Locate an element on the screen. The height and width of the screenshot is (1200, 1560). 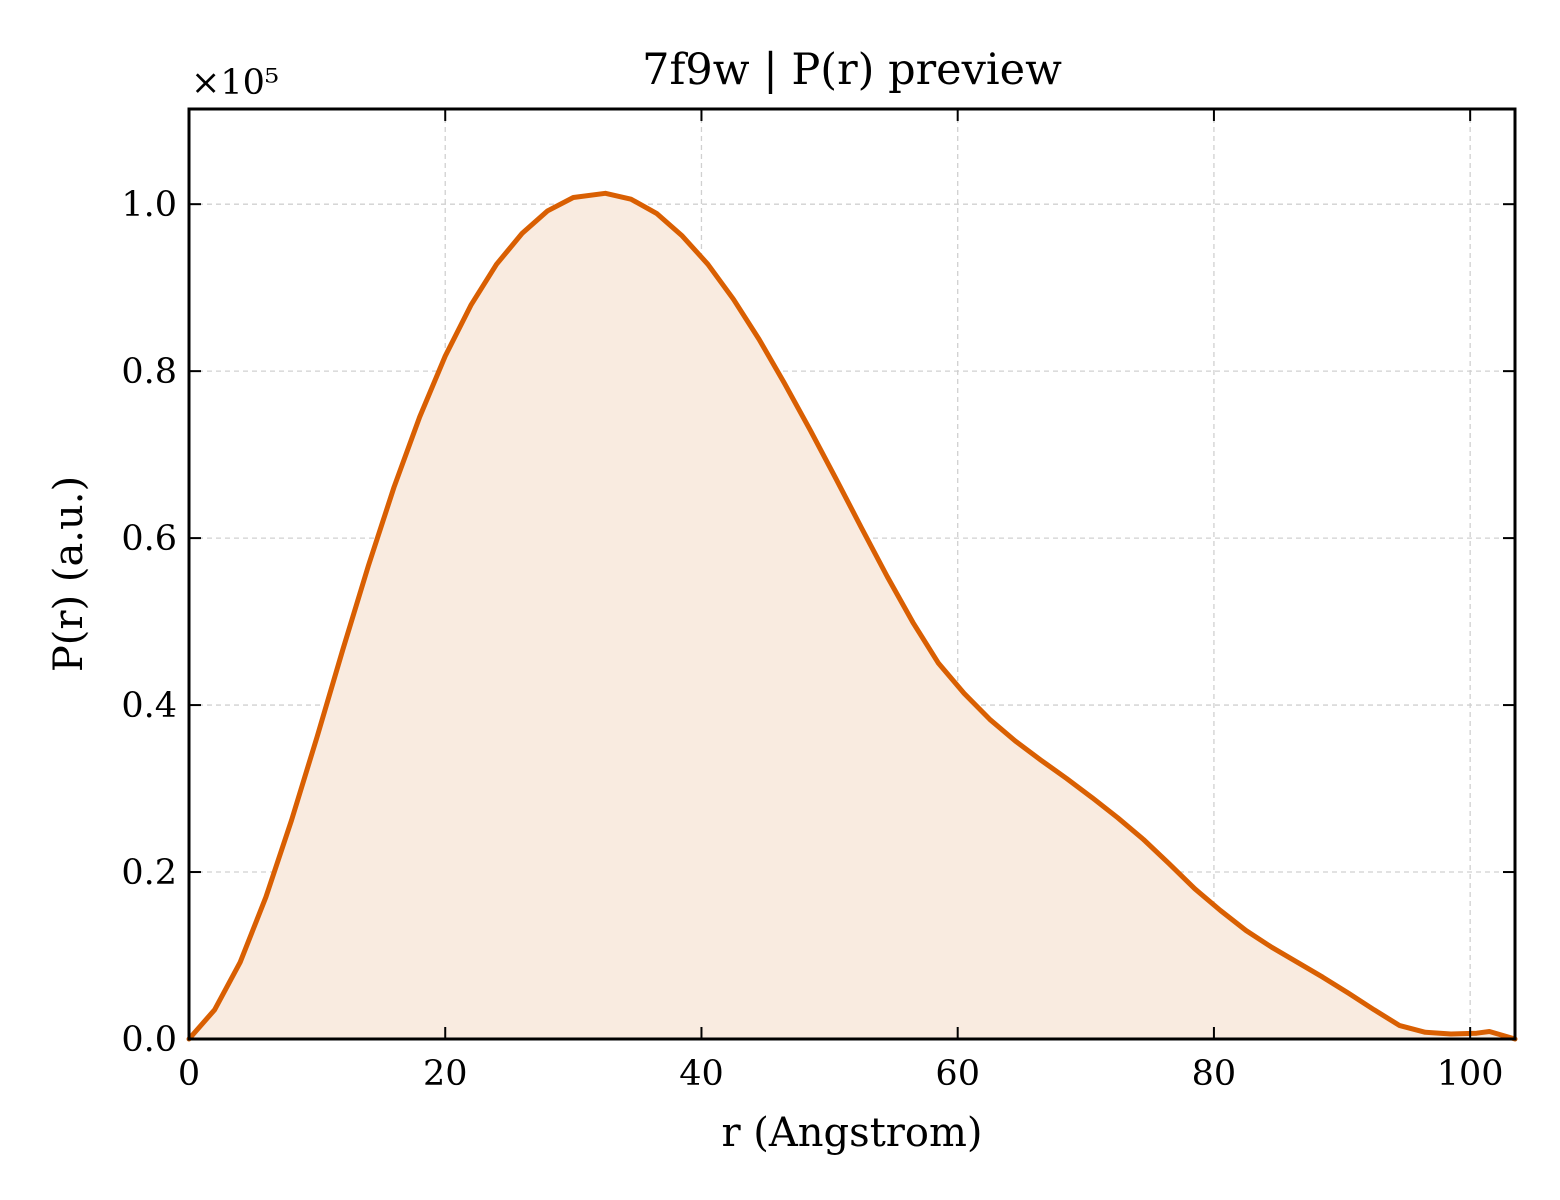
y-tick-label: 0.2 is located at coordinates (149, 873).